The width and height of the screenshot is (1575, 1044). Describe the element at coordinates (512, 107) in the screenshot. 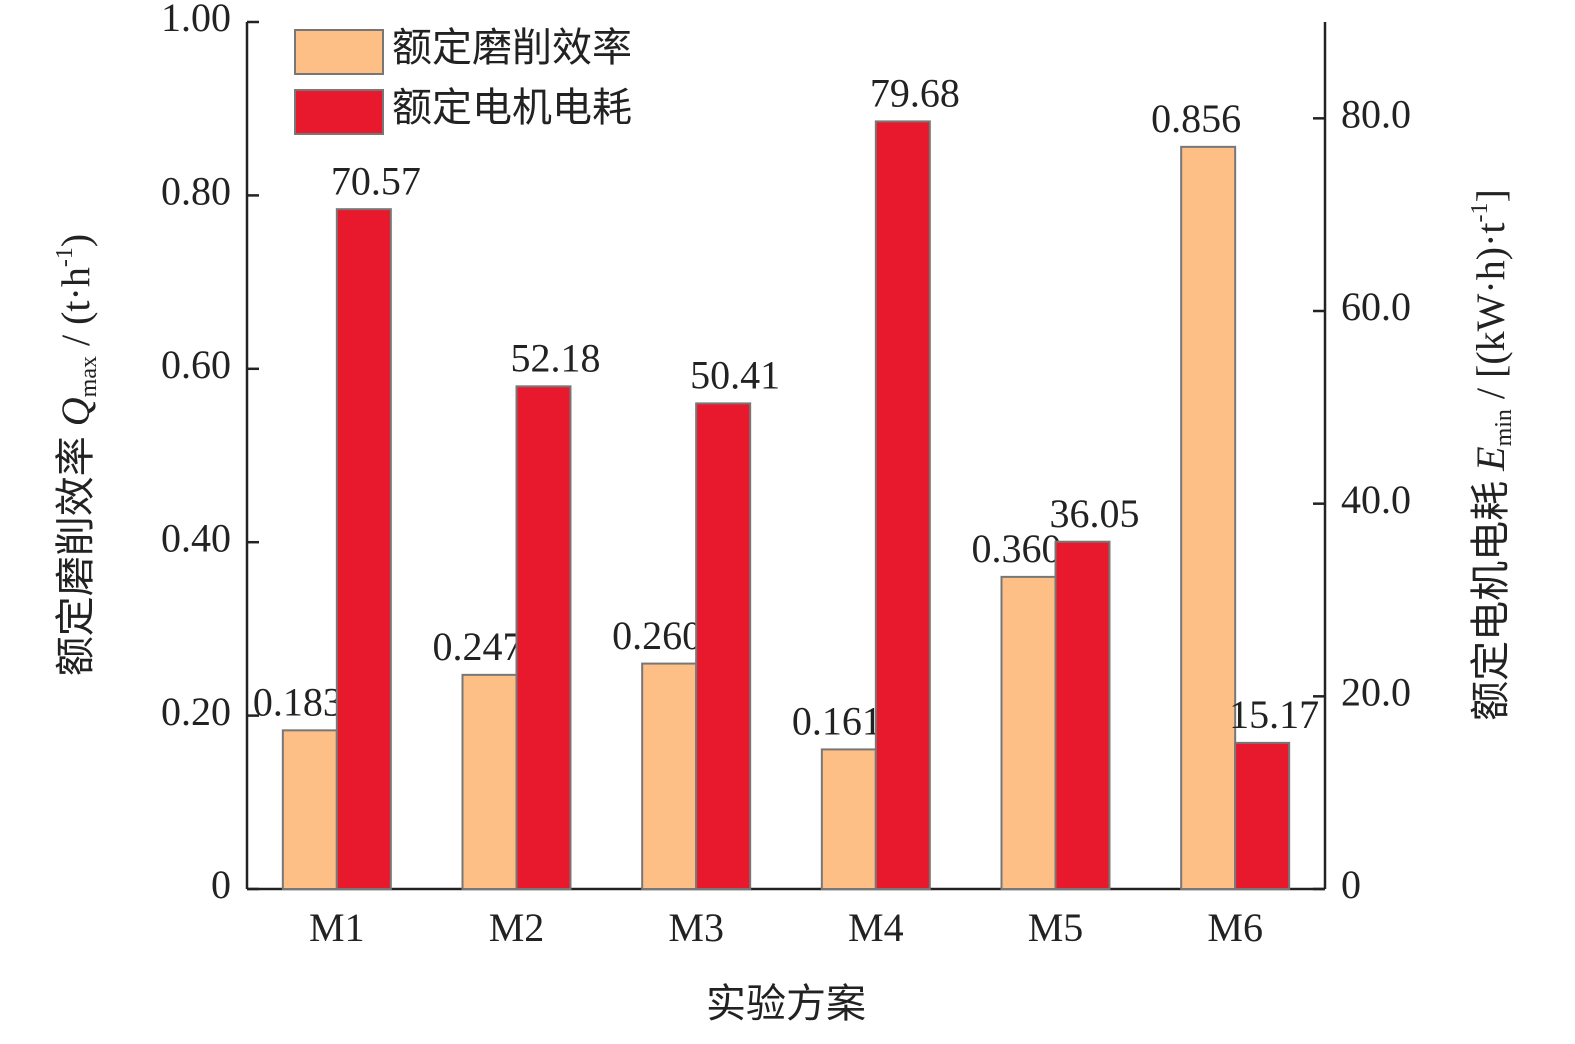

I see `legend-label: 额定电机电耗` at that location.